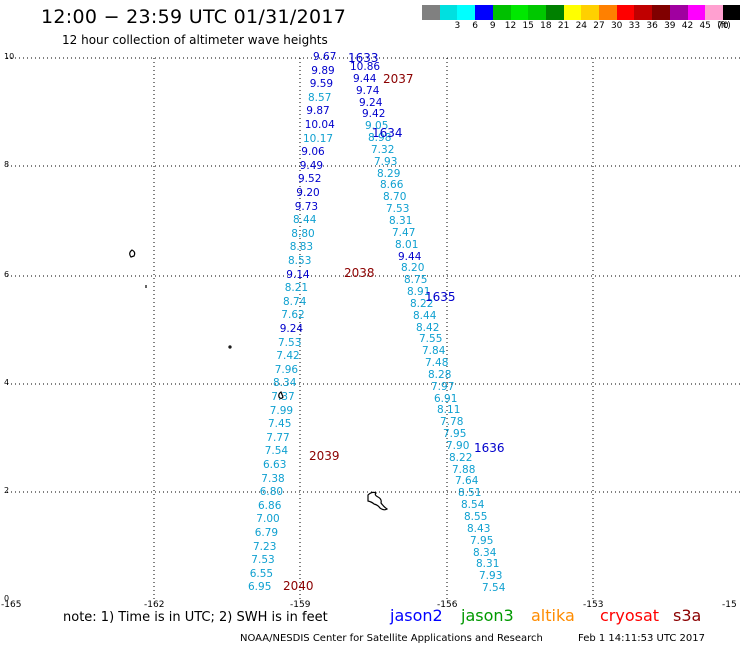  Describe the element at coordinates (300, 261) in the screenshot. I see `wave-height-observation: 8.53` at that location.